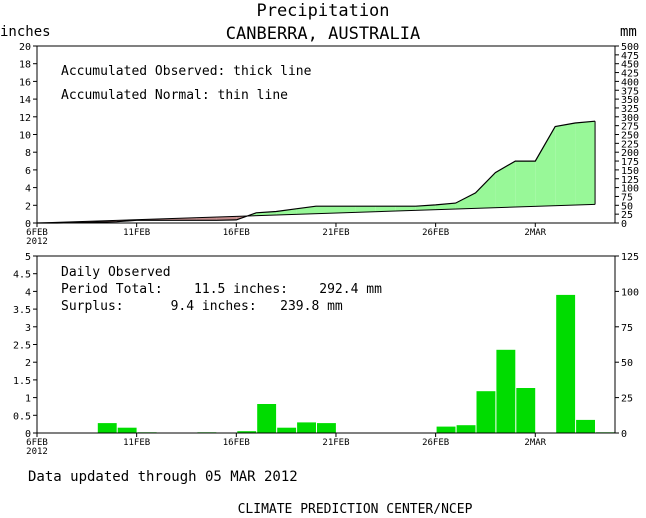 Image resolution: width=646 pixels, height=518 pixels. What do you see at coordinates (627, 399) in the screenshot?
I see `bottom-y2-tick-label: 25` at bounding box center [627, 399].